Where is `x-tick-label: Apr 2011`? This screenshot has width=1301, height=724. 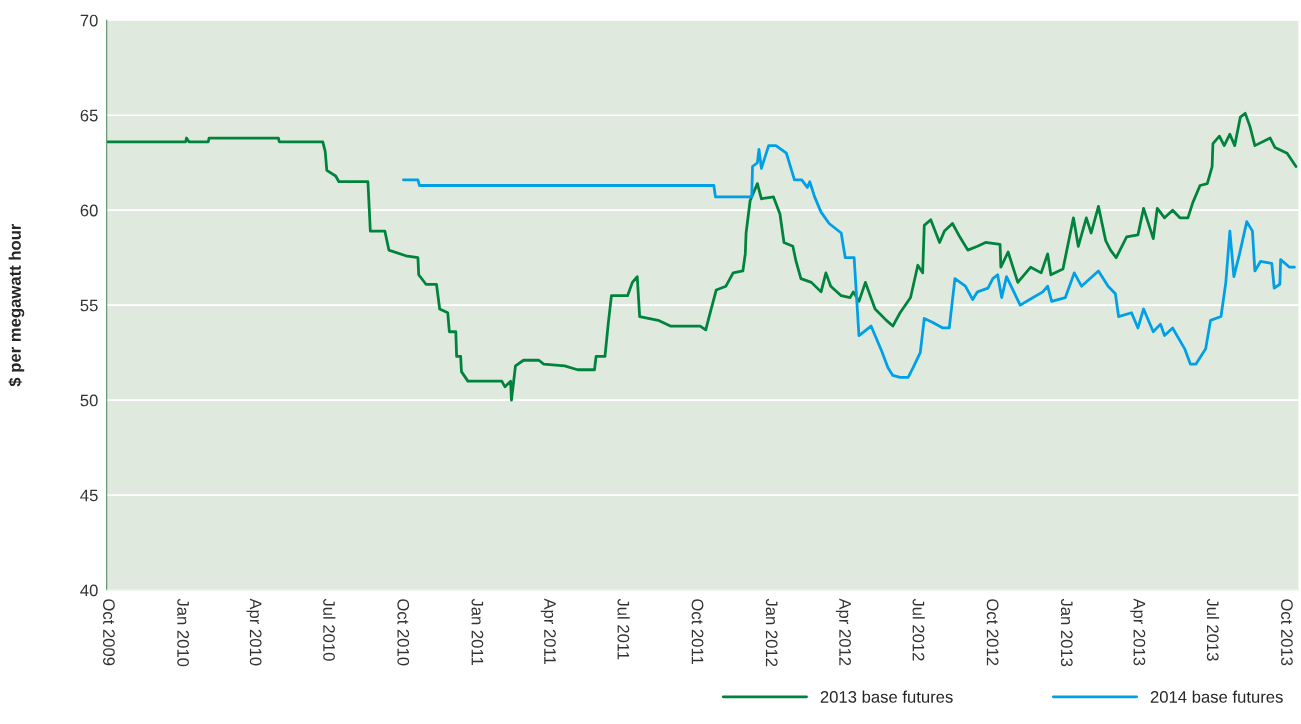
x-tick-label: Apr 2011 is located at coordinates (548, 631).